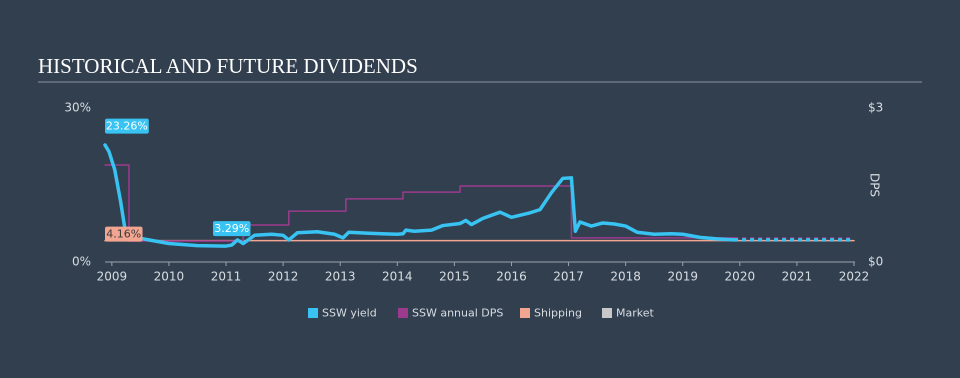 This screenshot has height=378, width=960. What do you see at coordinates (419, 203) in the screenshot?
I see `series-line` at bounding box center [419, 203].